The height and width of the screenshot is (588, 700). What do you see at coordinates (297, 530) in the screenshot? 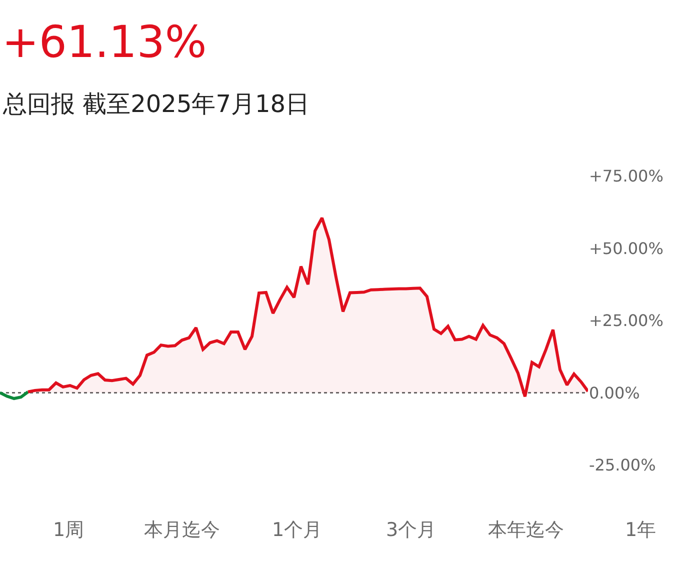
I see `text: 1个月` at bounding box center [297, 530].